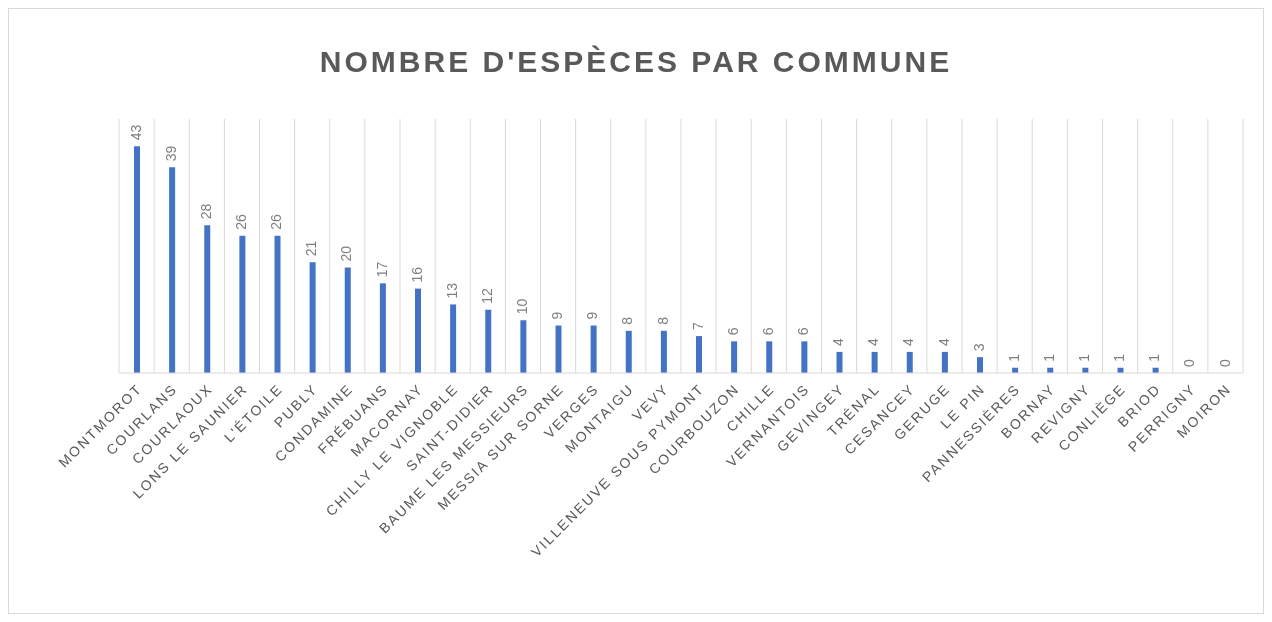 This screenshot has height=622, width=1272. Describe the element at coordinates (135, 132) in the screenshot. I see `data-label: 43` at that location.